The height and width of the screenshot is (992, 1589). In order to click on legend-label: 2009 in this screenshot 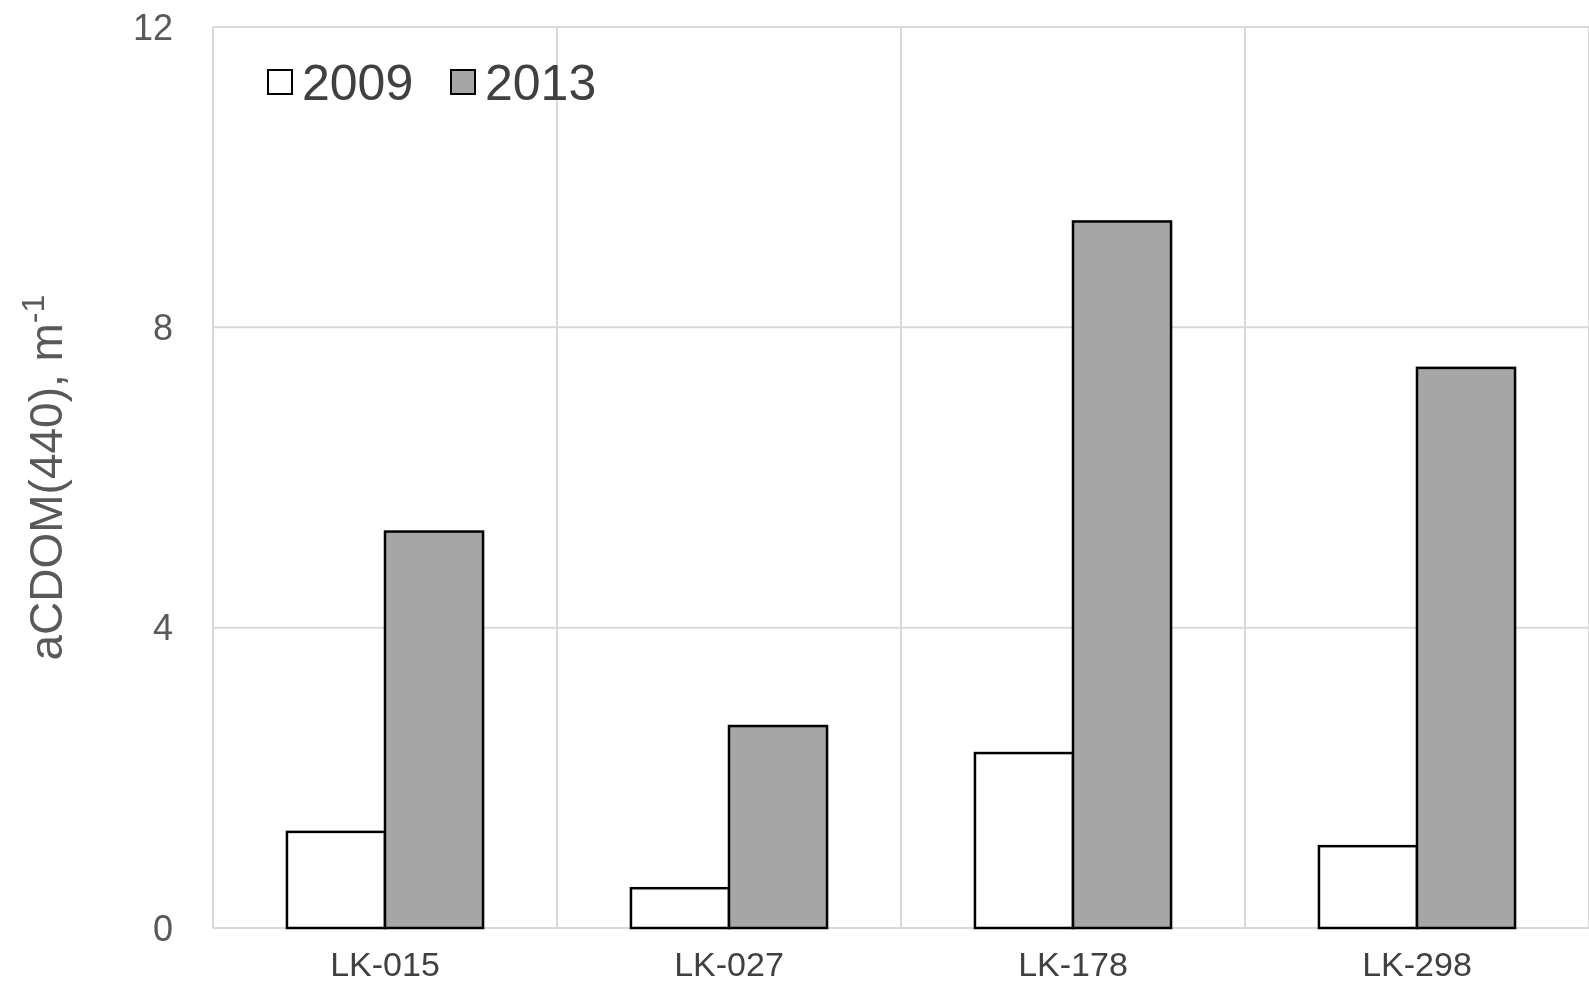, I will do `click(358, 82)`.